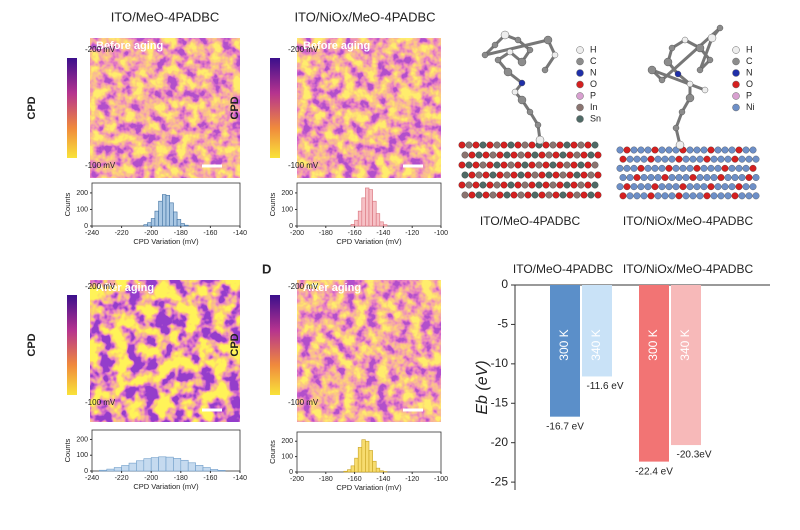 The width and height of the screenshot is (800, 530). Describe the element at coordinates (654, 471) in the screenshot. I see `value-label: -22.4 eV` at that location.